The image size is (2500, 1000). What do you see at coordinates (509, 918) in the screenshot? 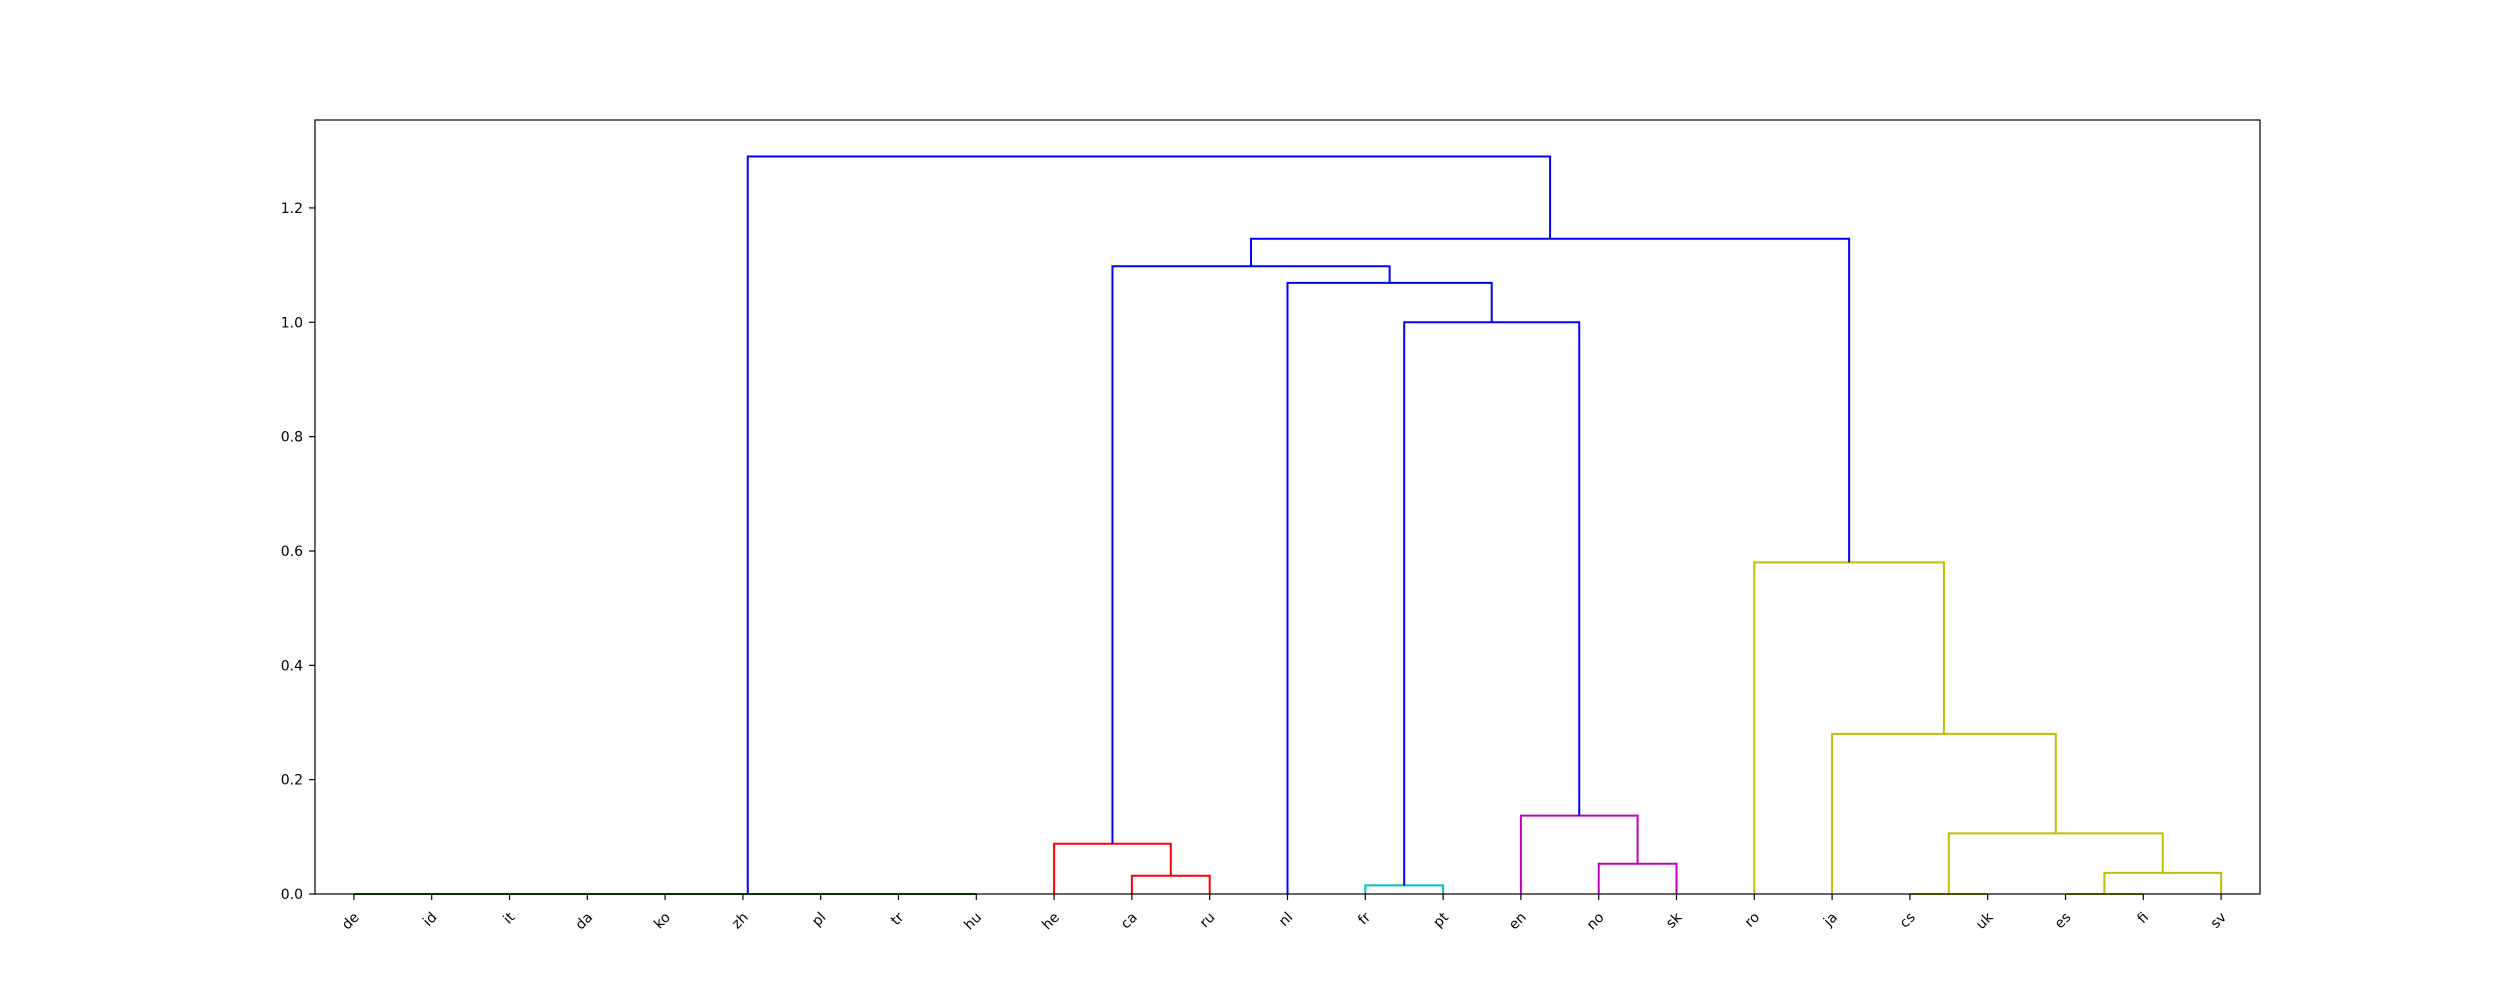
I see `x-tick-label-it: it` at bounding box center [509, 918].